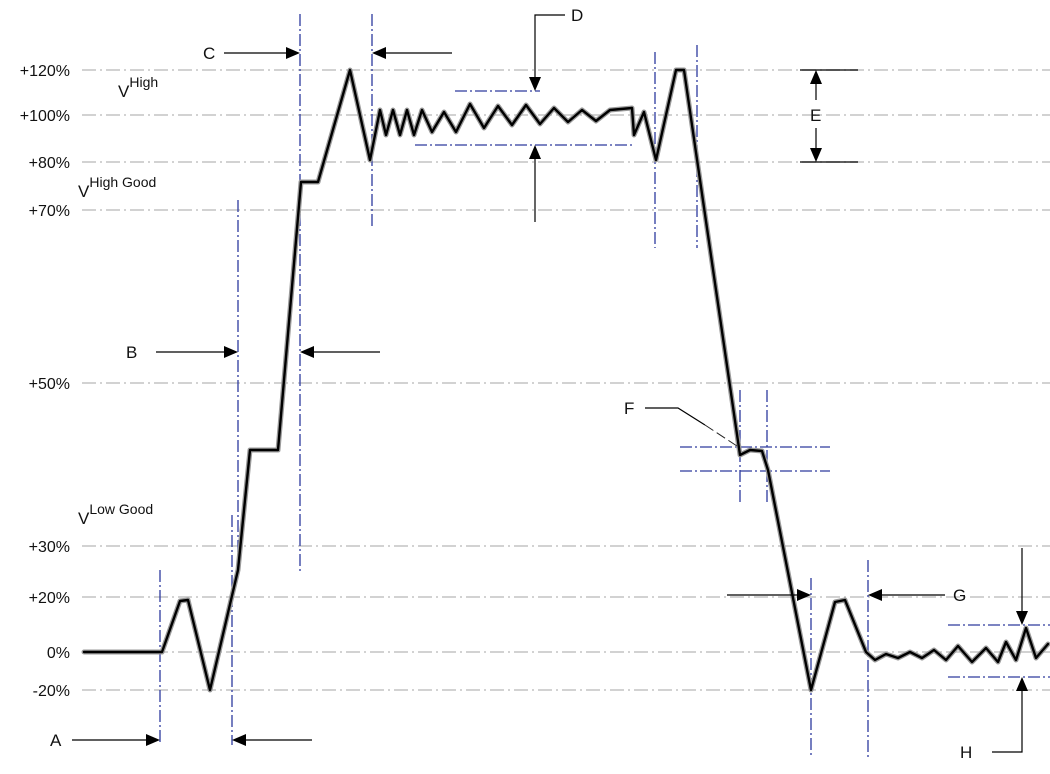 The image size is (1050, 774). Describe the element at coordinates (815, 115) in the screenshot. I see `marker-label-e: E` at that location.